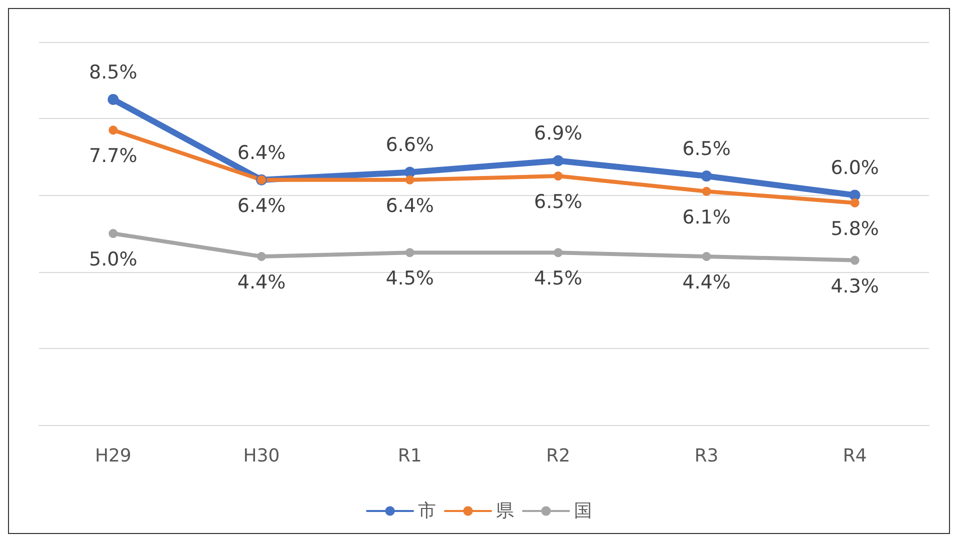  Describe the element at coordinates (410, 145) in the screenshot. I see `data-label: 6.6%` at that location.